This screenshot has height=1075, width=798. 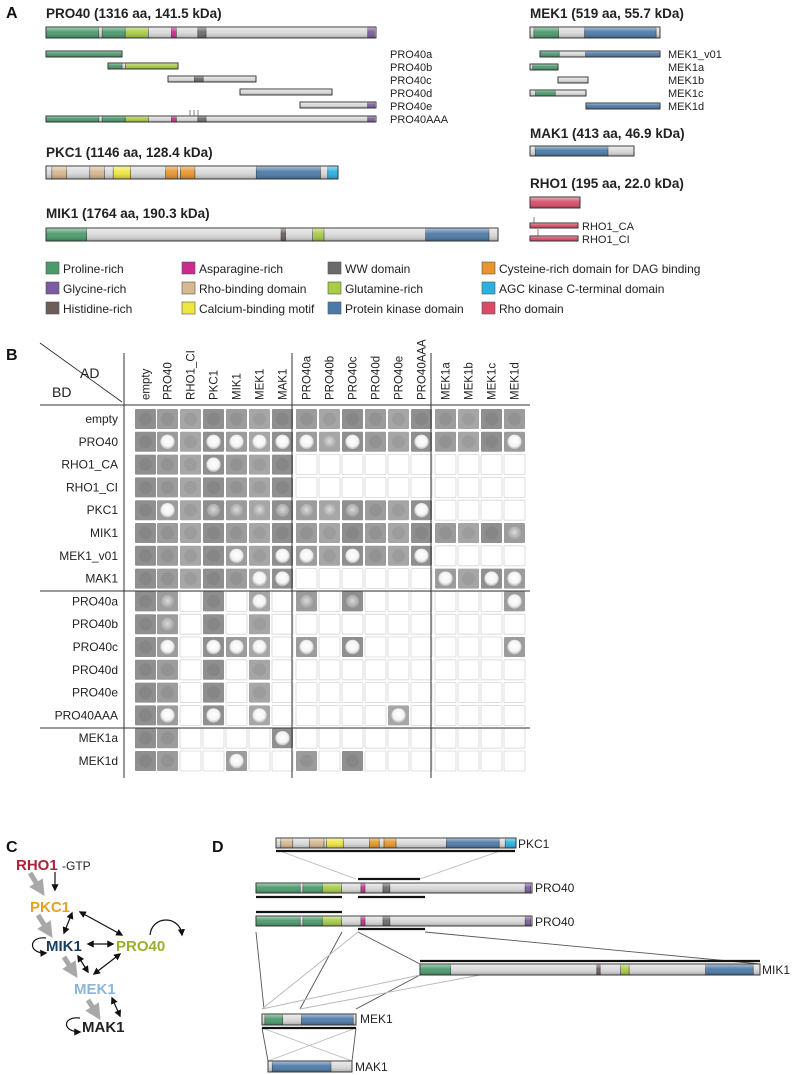 What do you see at coordinates (555, 202) in the screenshot?
I see `rho1-full` at bounding box center [555, 202].